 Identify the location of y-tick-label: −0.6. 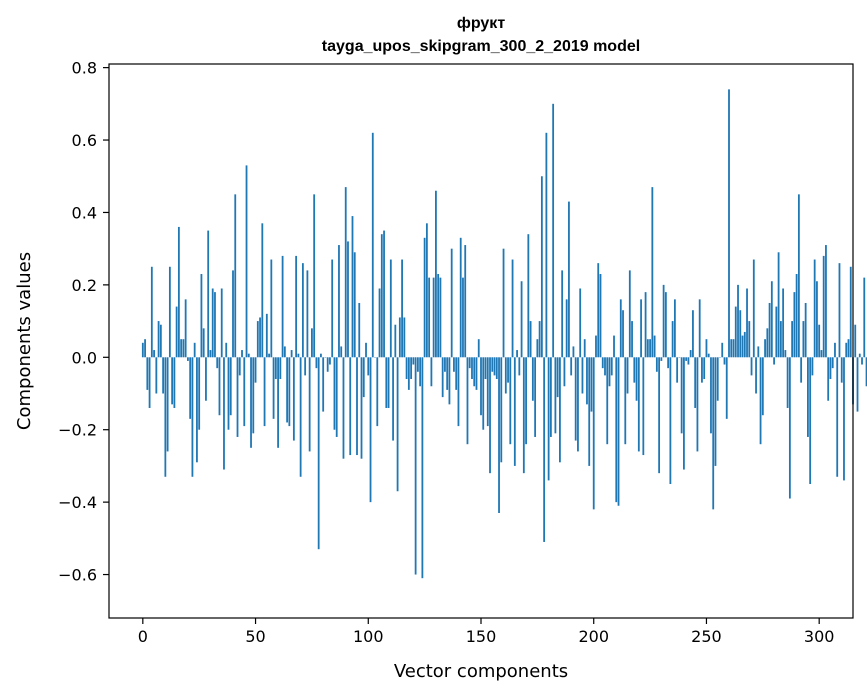
(77, 575).